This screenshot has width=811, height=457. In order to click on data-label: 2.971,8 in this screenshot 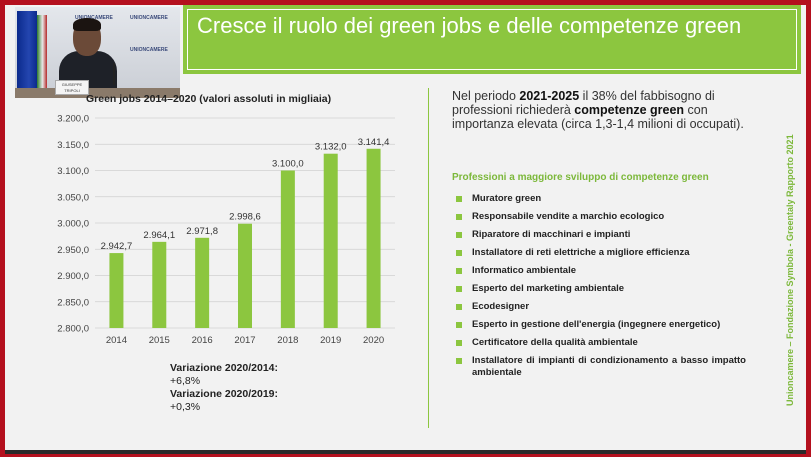, I will do `click(202, 231)`.